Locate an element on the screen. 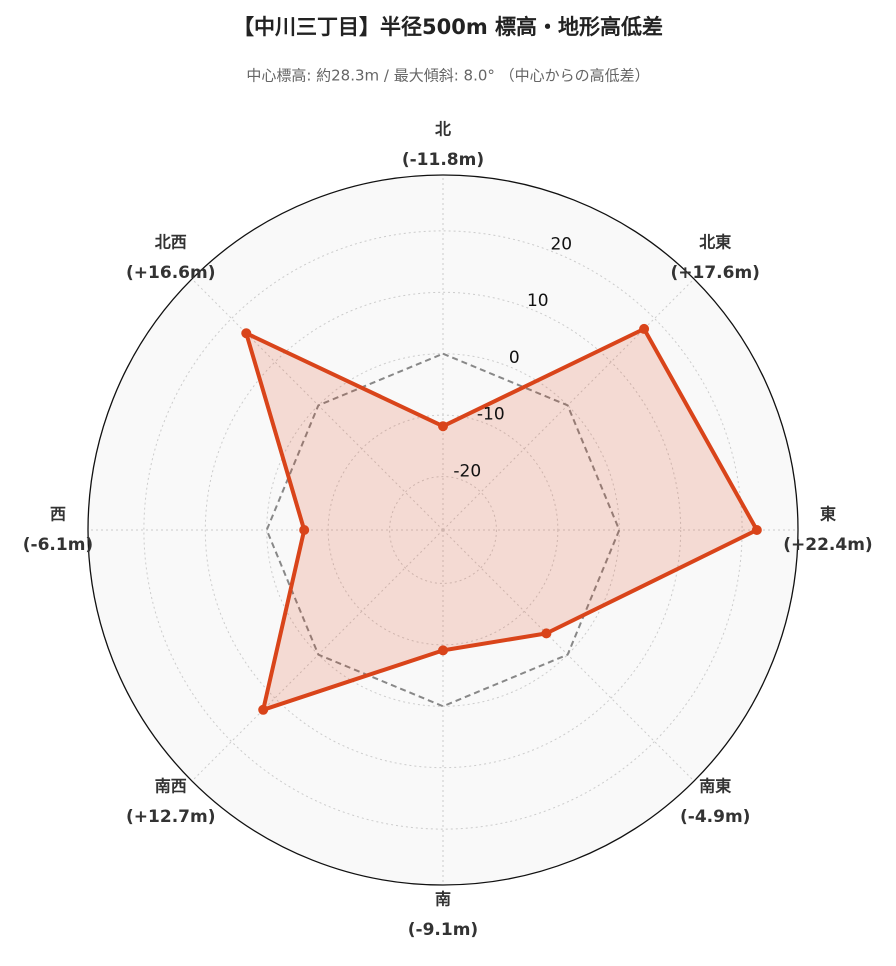  r-tick-label: -10 is located at coordinates (491, 415).